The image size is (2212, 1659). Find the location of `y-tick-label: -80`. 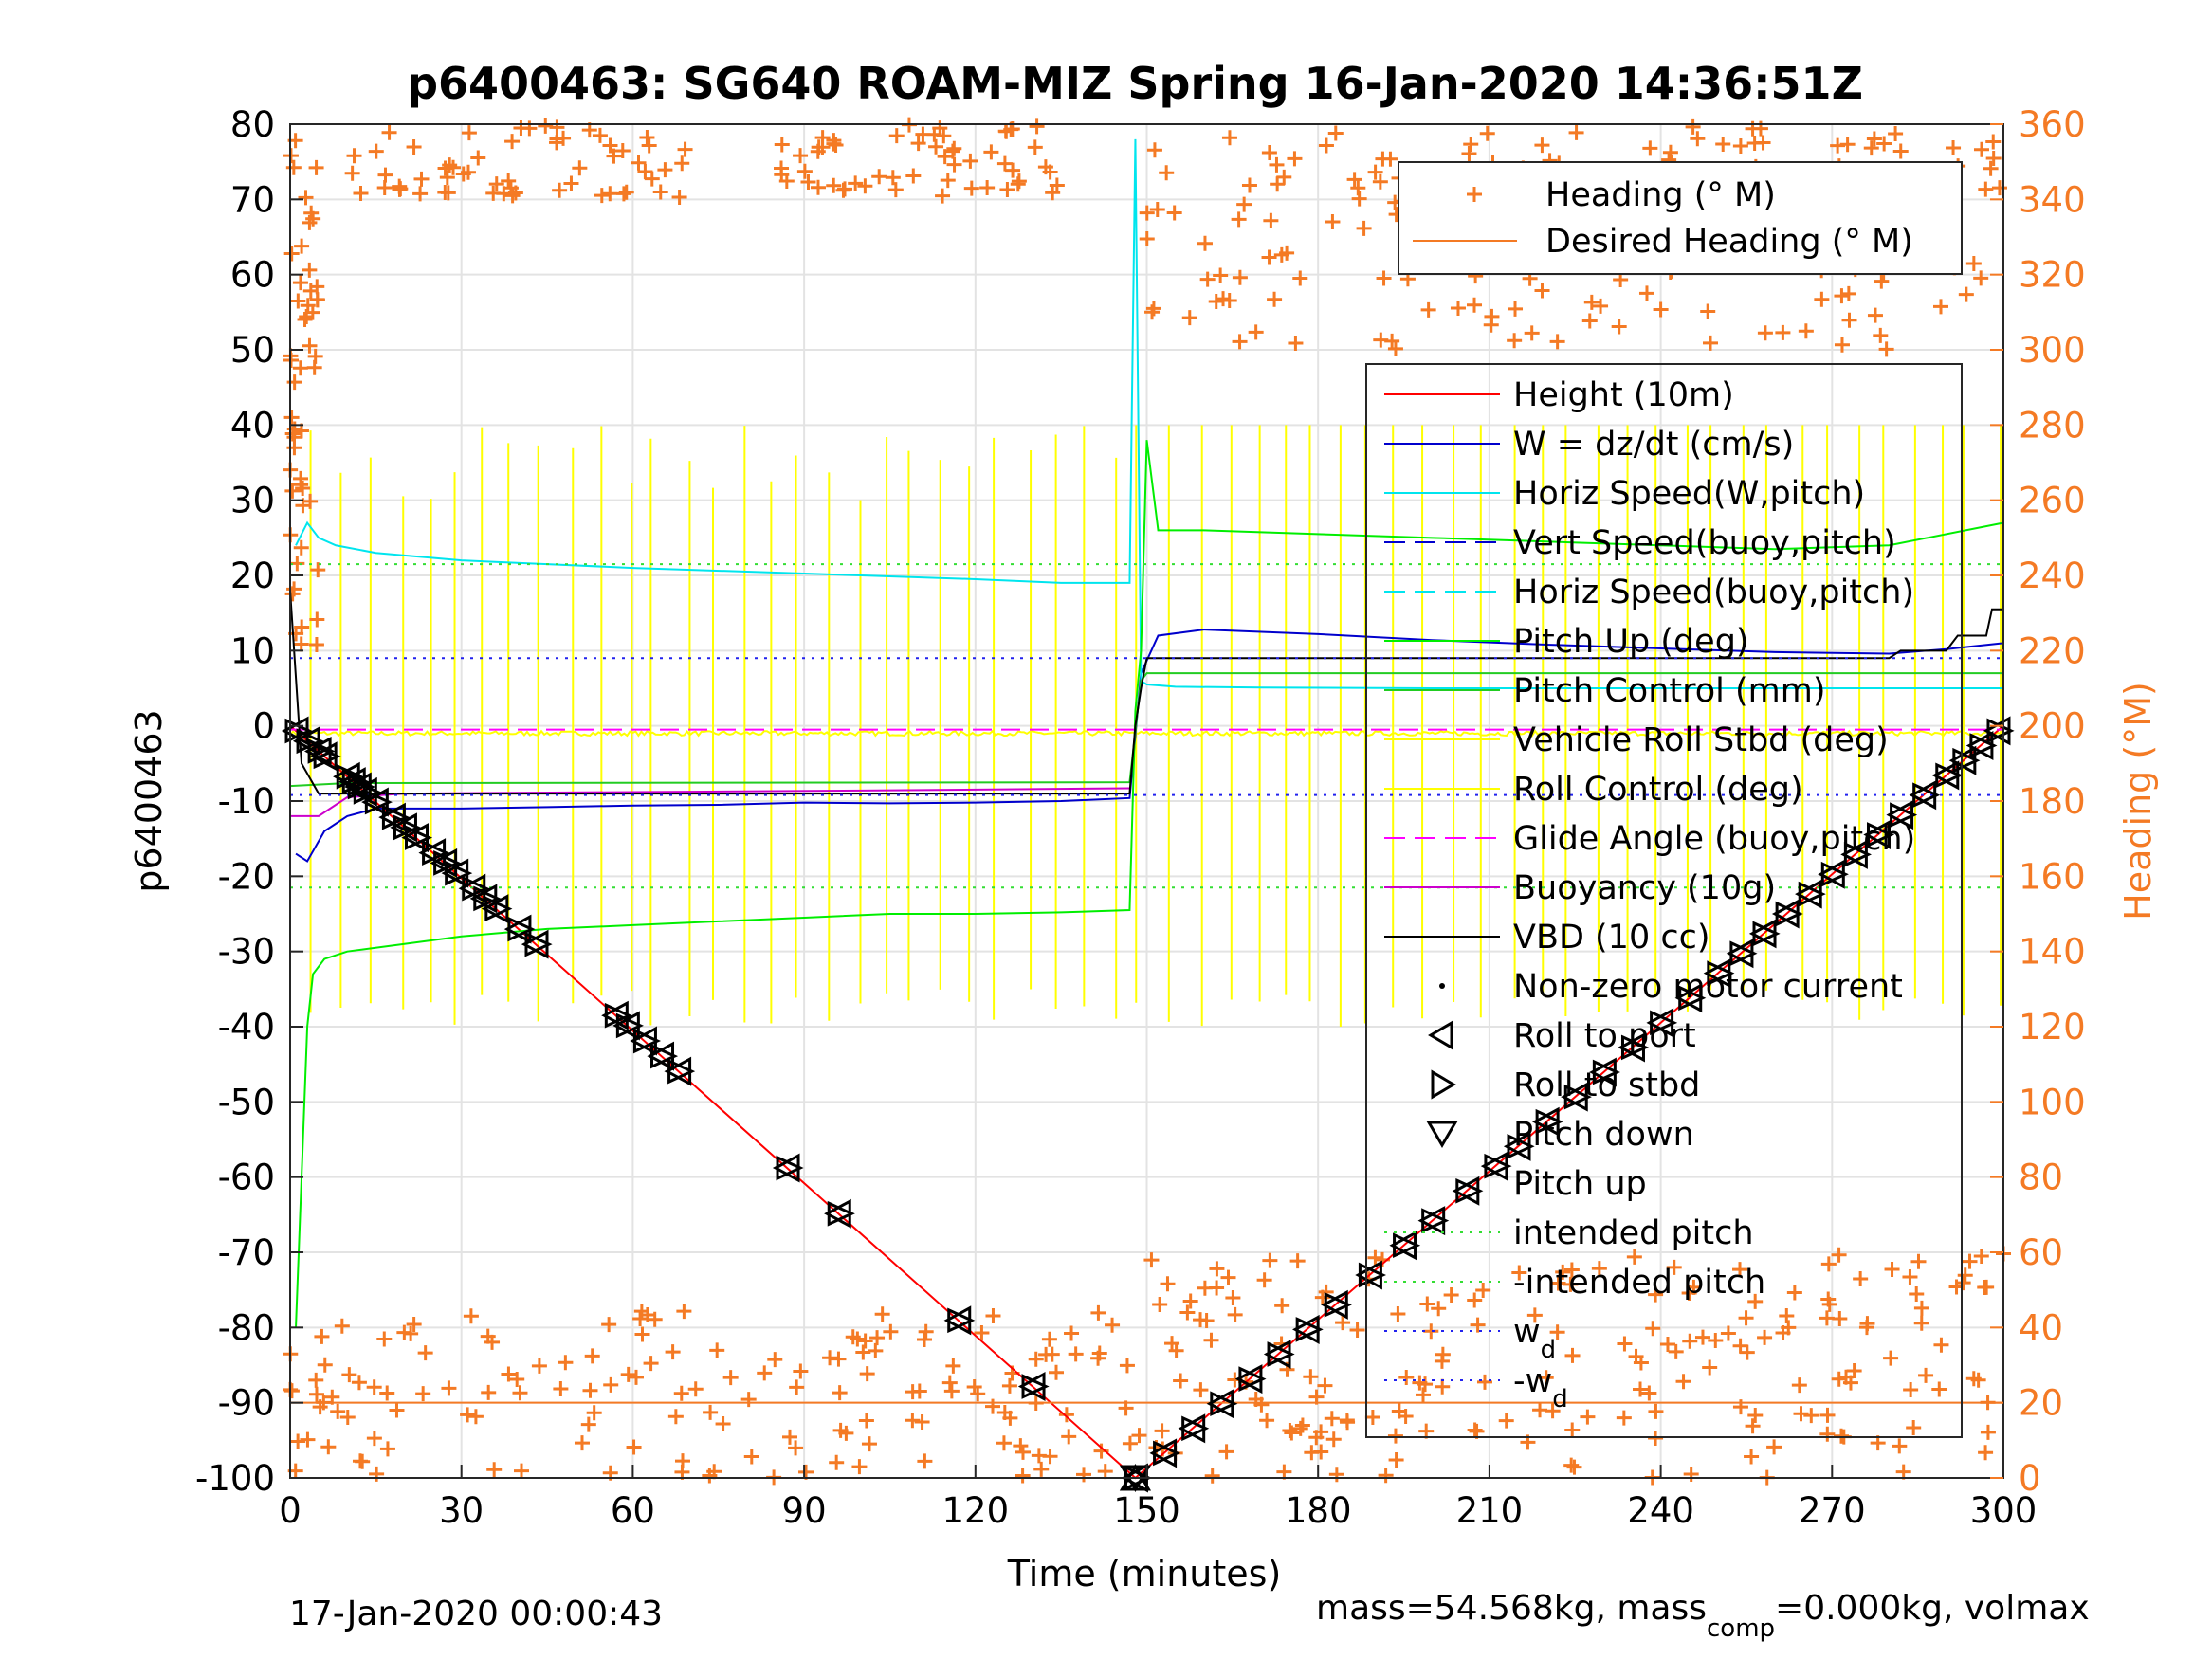

y-tick-label: -80 is located at coordinates (246, 1327).